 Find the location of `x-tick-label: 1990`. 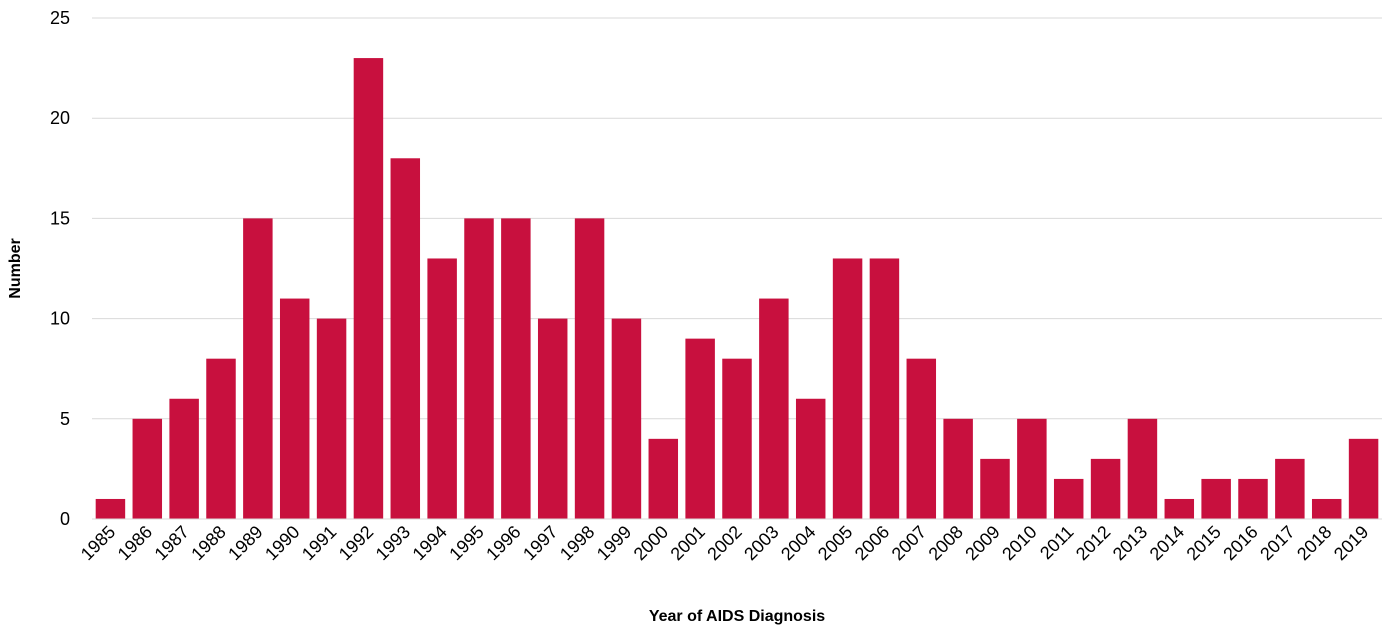

x-tick-label: 1990 is located at coordinates (282, 543).